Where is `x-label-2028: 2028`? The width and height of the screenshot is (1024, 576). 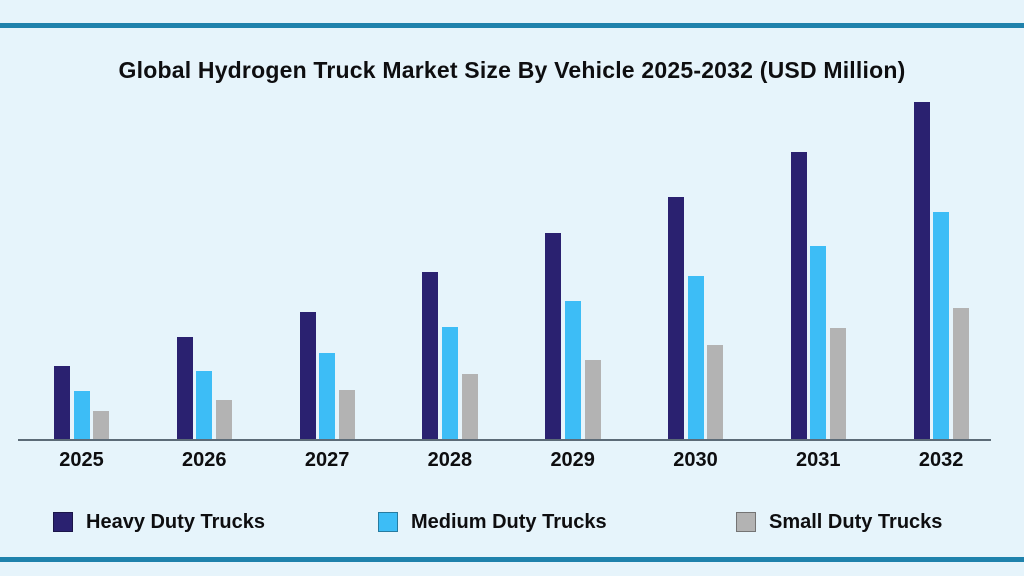
x-label-2028: 2028 is located at coordinates (450, 460).